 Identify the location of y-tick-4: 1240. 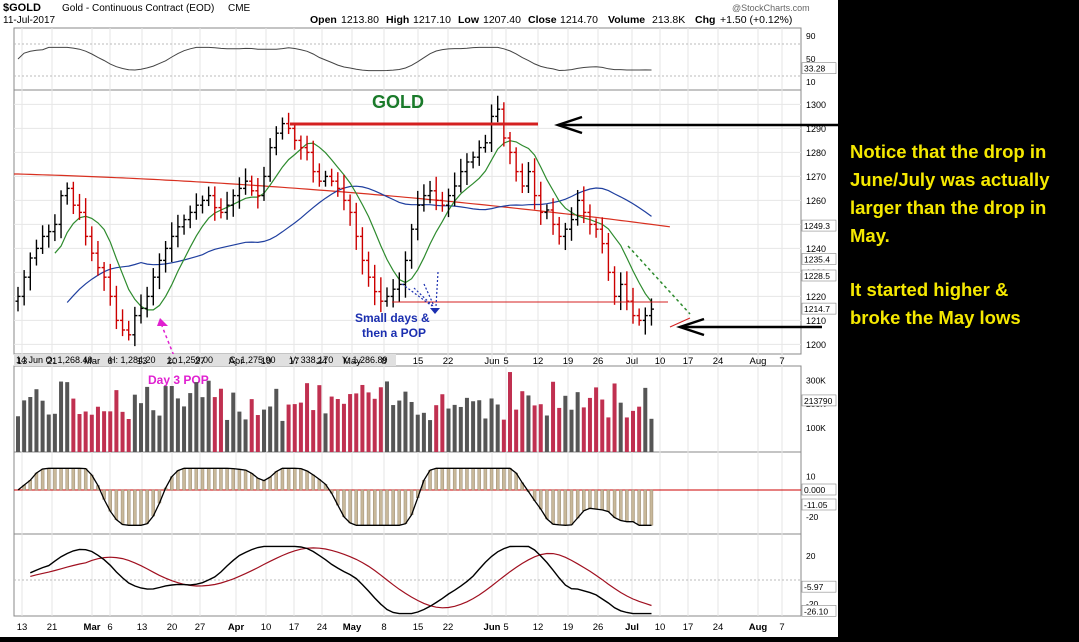
(816, 249).